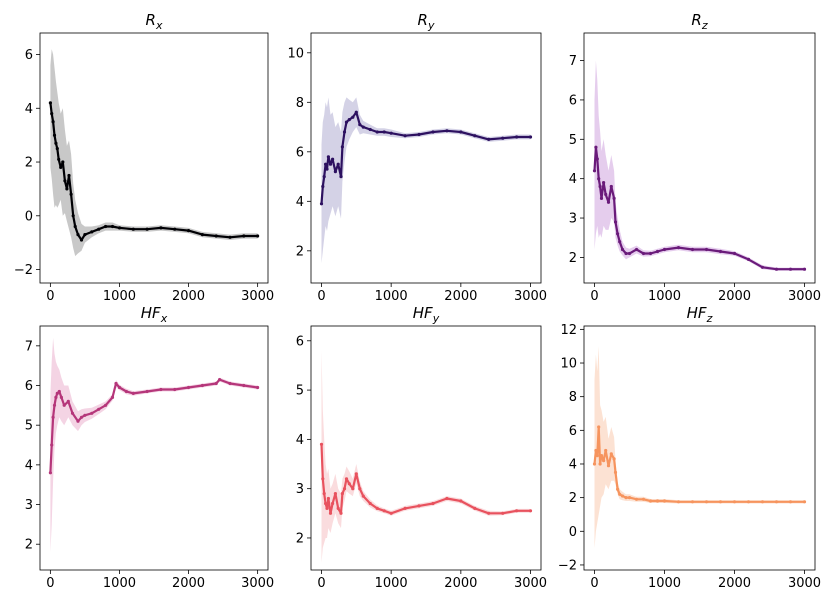 The image size is (832, 605). Describe the element at coordinates (573, 219) in the screenshot. I see `y-tick-label: 3` at that location.